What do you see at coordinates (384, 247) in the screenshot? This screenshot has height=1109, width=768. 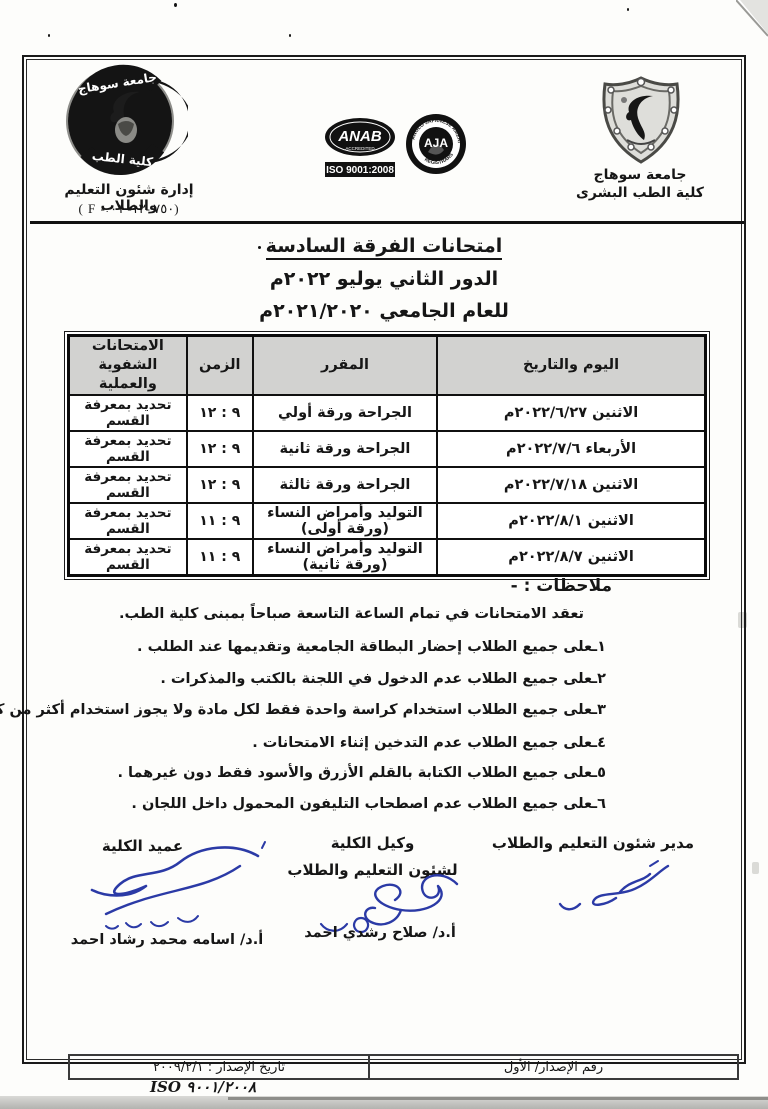 I see `title-exams: امتحانات الفرقة السادسة` at bounding box center [384, 247].